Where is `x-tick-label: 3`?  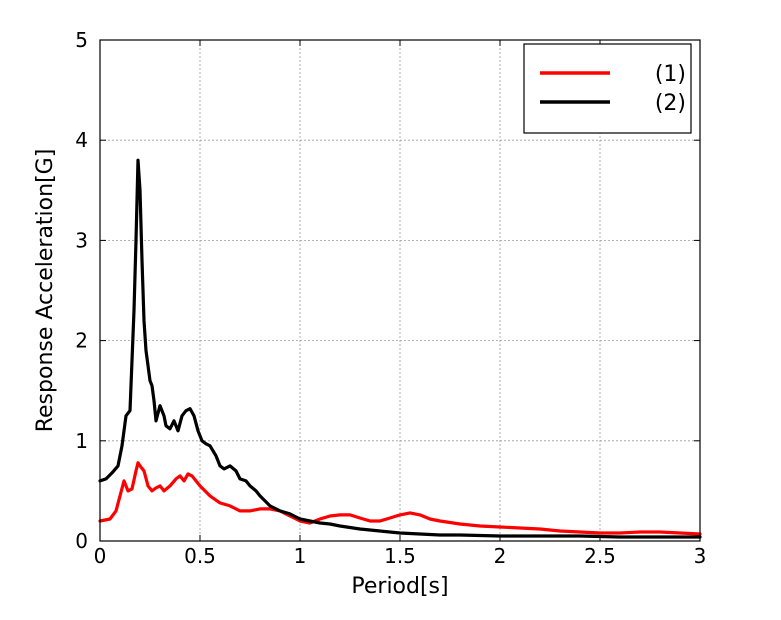 x-tick-label: 3 is located at coordinates (700, 556).